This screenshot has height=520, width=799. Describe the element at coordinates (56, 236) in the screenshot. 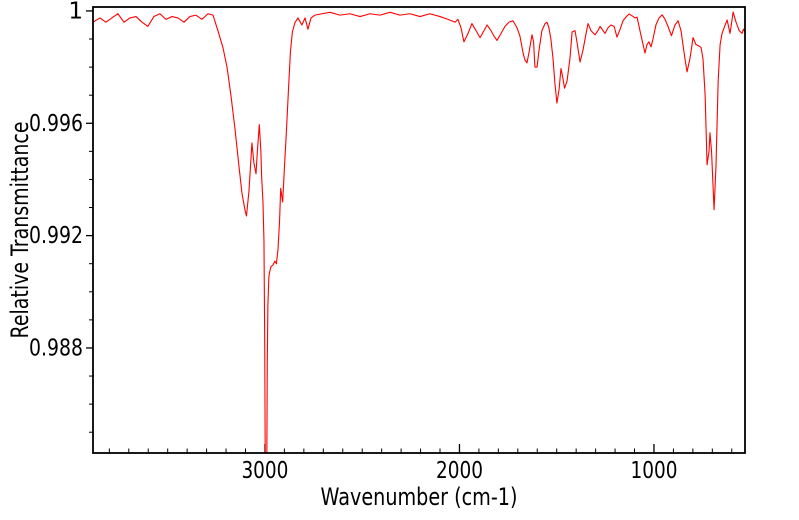

I see `y-tick-label: 0.992` at that location.